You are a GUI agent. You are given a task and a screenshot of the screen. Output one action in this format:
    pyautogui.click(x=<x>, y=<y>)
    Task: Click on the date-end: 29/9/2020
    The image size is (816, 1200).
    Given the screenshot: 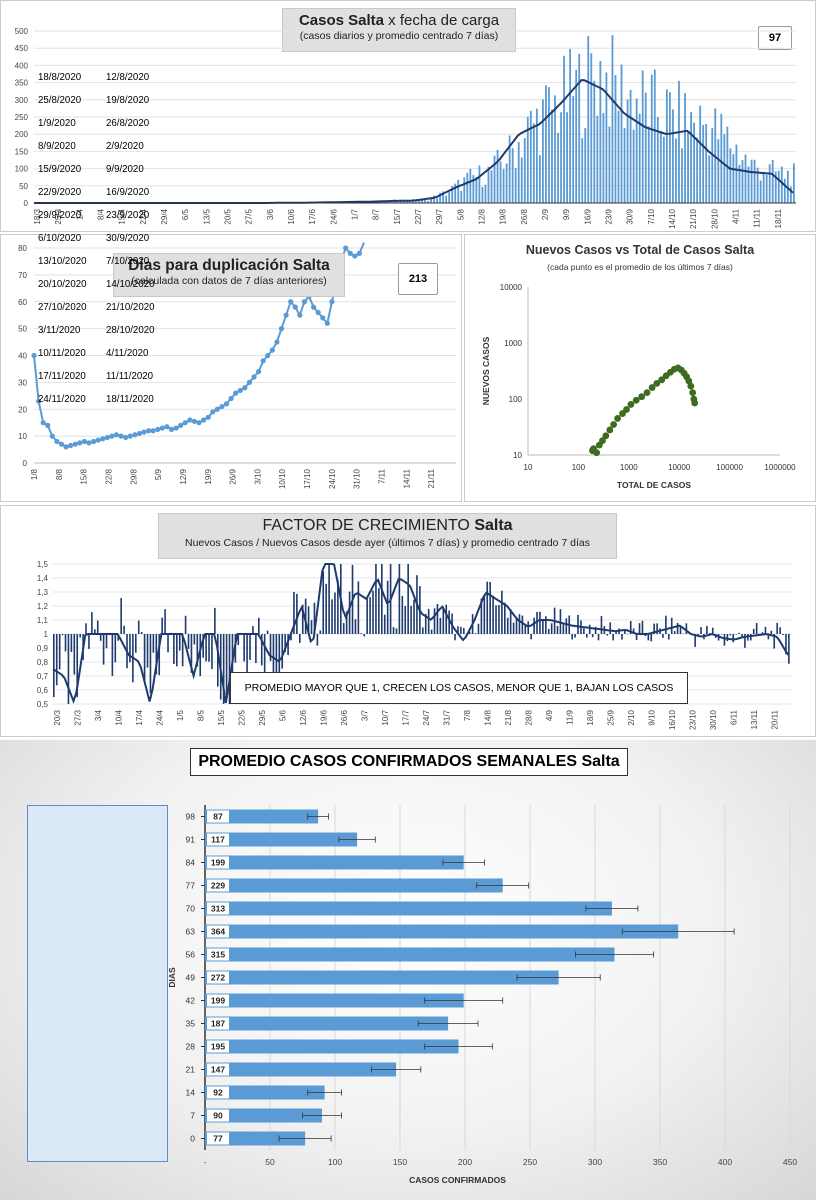 What is the action you would take?
    pyautogui.click(x=60, y=215)
    